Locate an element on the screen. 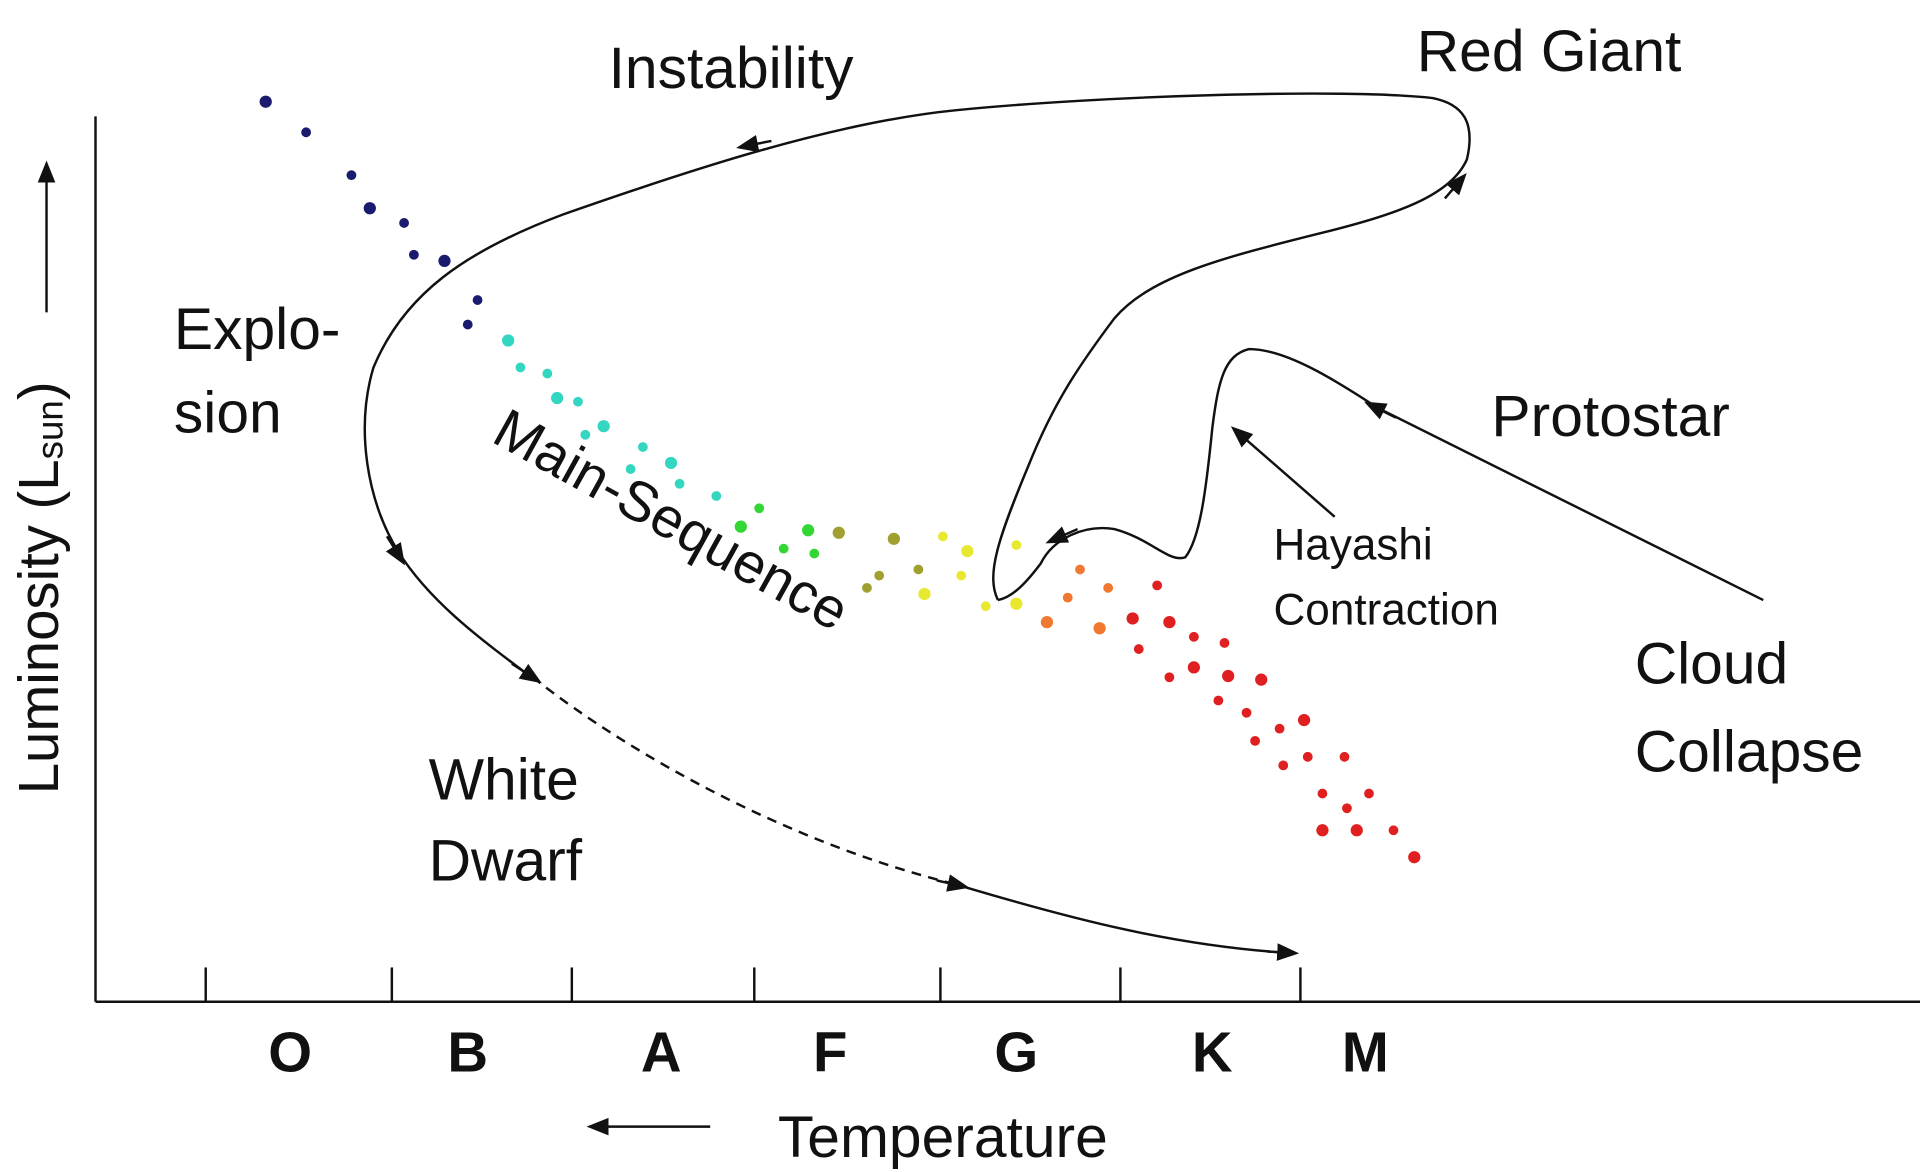  region-label: Contraction is located at coordinates (1385, 610).